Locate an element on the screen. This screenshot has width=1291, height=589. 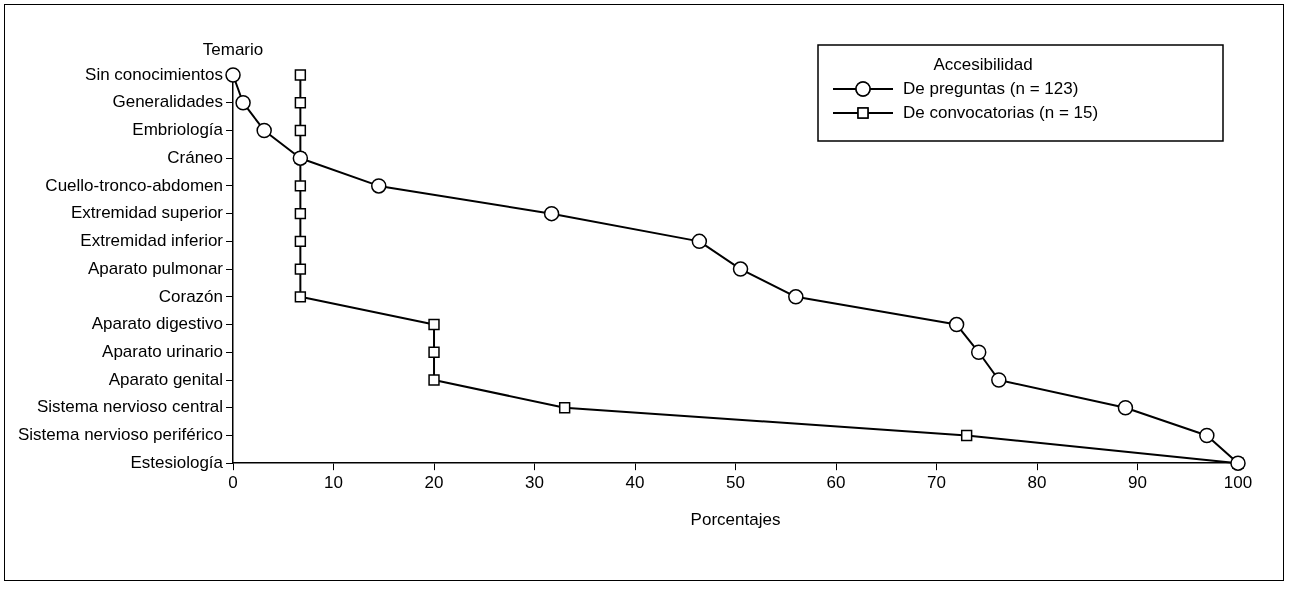
y-tick-label: Aparato genital is located at coordinates (166, 379).